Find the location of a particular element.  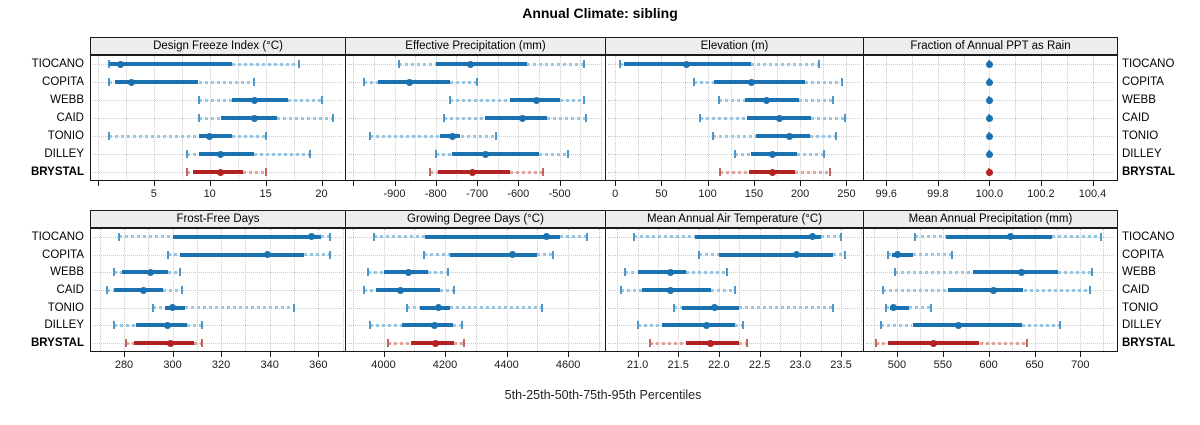

axis-tick-label: 700 is located at coordinates (1080, 365).